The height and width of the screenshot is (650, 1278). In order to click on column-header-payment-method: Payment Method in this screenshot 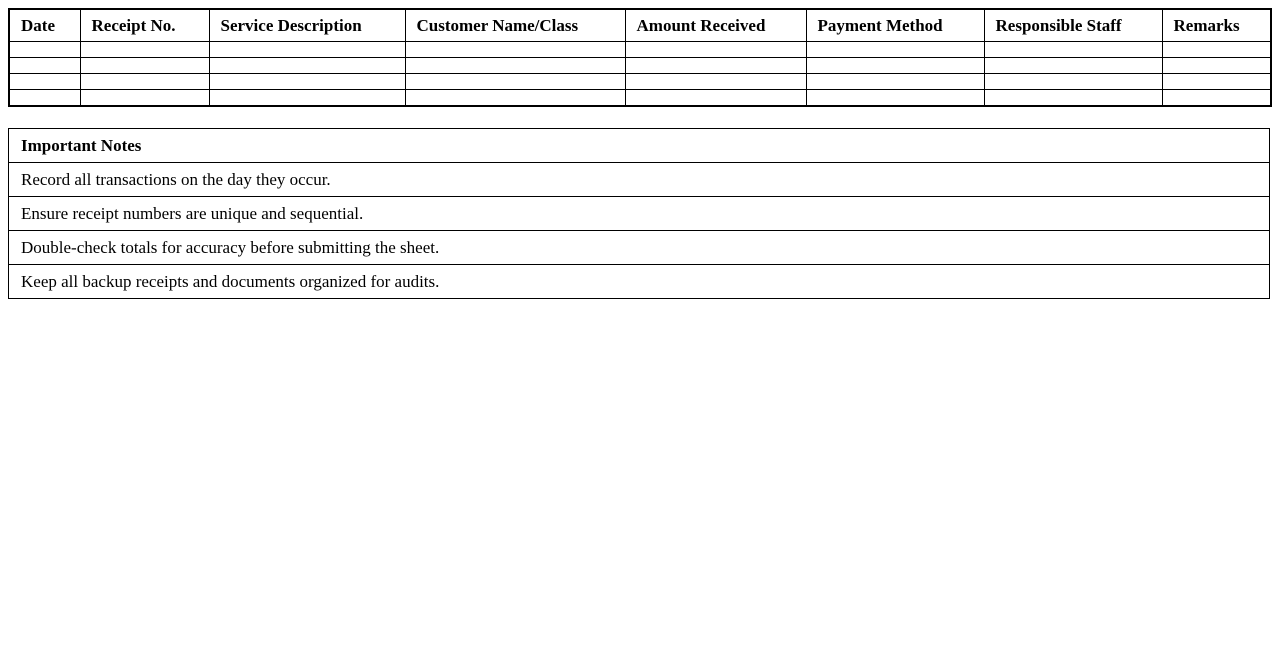, I will do `click(895, 25)`.